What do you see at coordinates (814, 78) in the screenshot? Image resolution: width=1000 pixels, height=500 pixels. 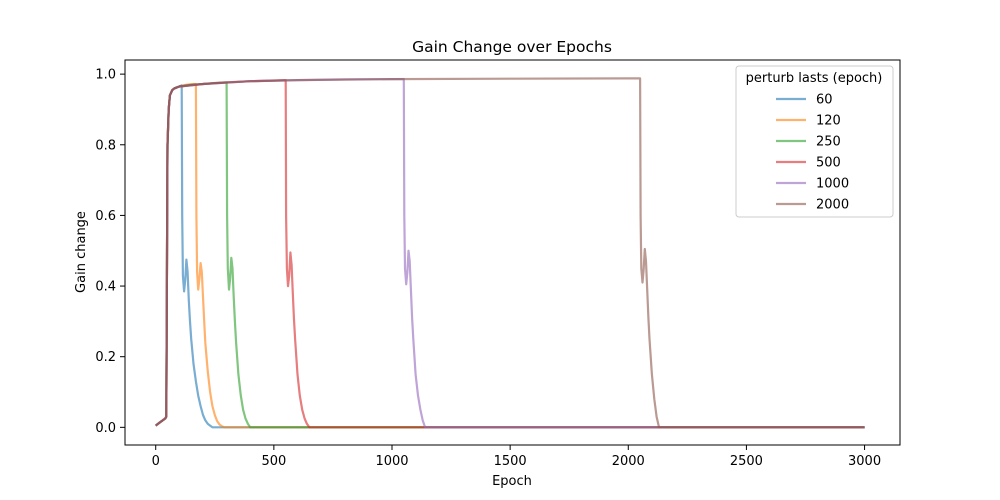 I see `legend-title: perturb lasts (epoch)` at bounding box center [814, 78].